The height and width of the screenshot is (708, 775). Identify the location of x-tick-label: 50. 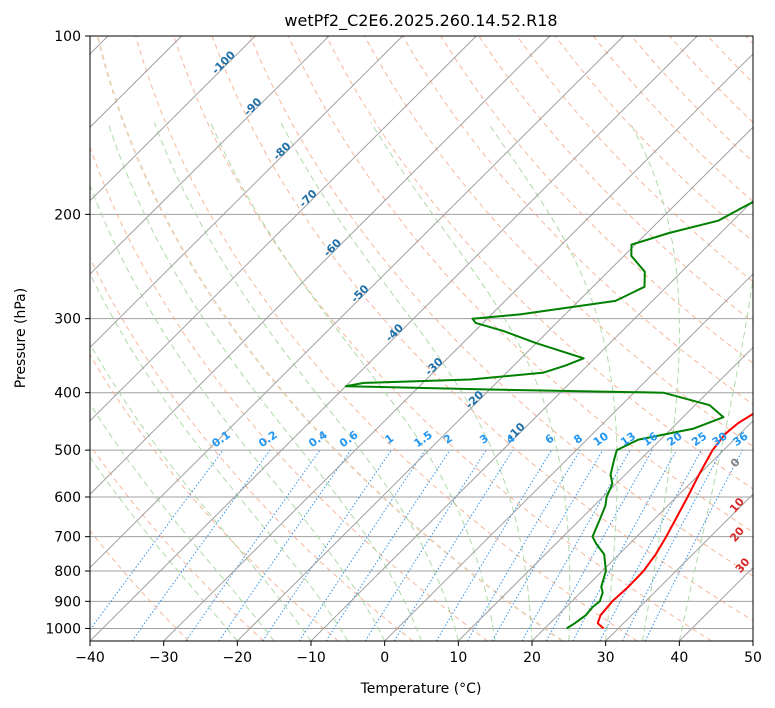
(753, 658).